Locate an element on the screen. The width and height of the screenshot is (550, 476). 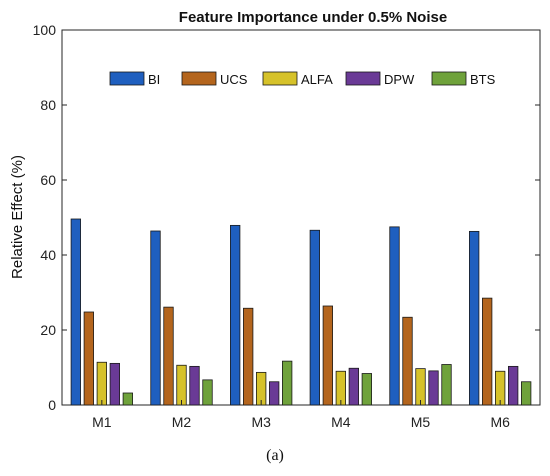
legend-swatch-ucs is located at coordinates (199, 78).